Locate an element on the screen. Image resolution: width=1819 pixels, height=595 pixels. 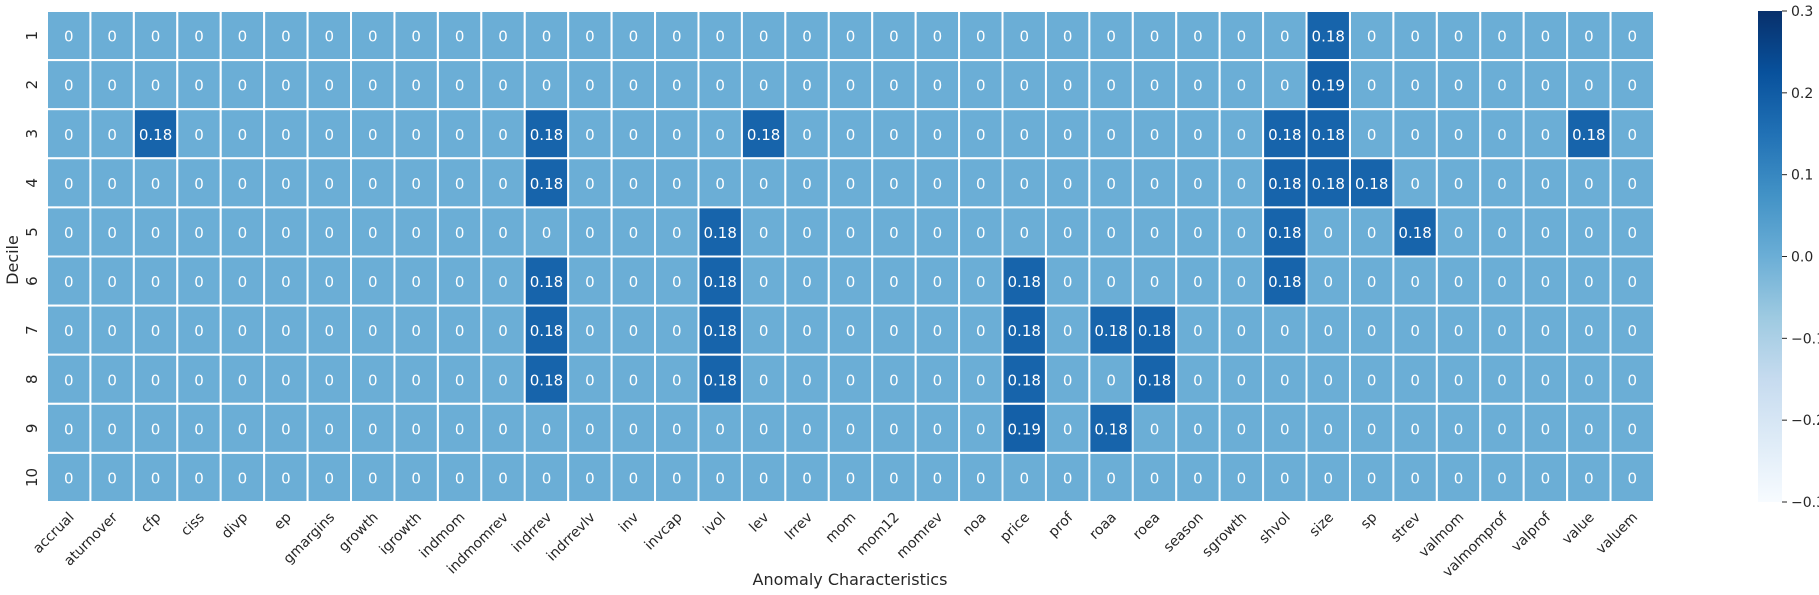
colorbar-tick-label: −0.2 is located at coordinates (1805, 421).